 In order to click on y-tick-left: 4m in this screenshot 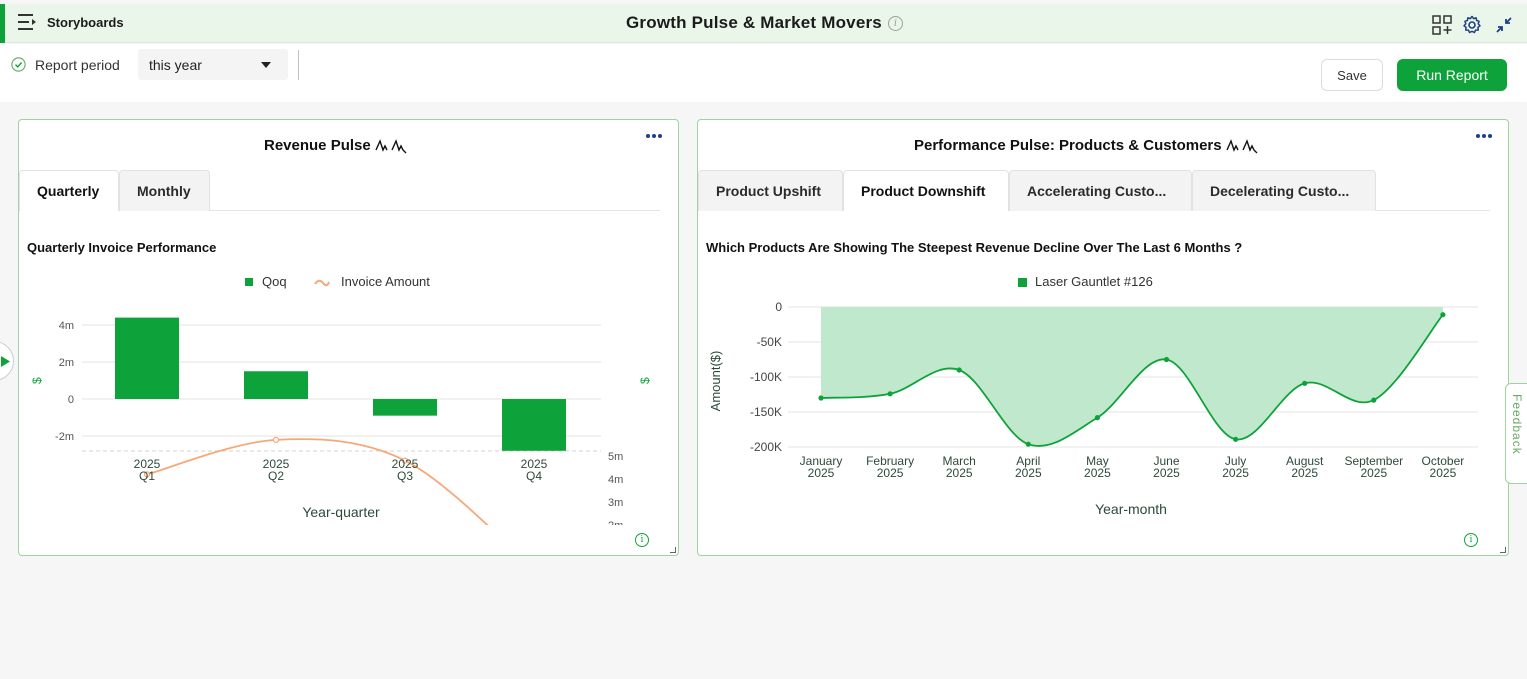, I will do `click(66, 326)`.